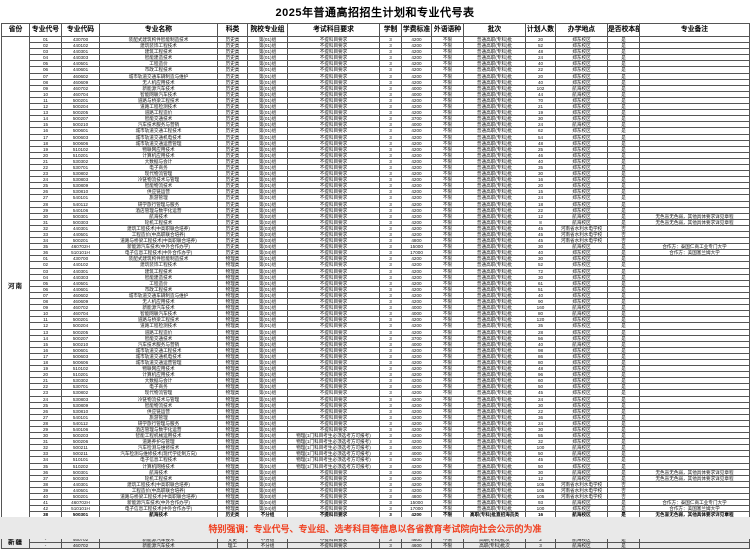  Describe the element at coordinates (540, 545) in the screenshot. I see `cell-plan-count: 3` at that location.